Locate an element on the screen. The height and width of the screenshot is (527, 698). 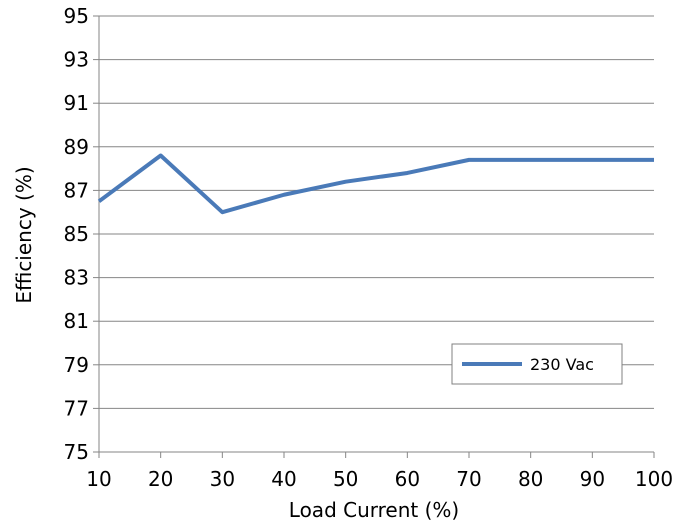
y-tick-label-79: 79 is located at coordinates (76, 365).